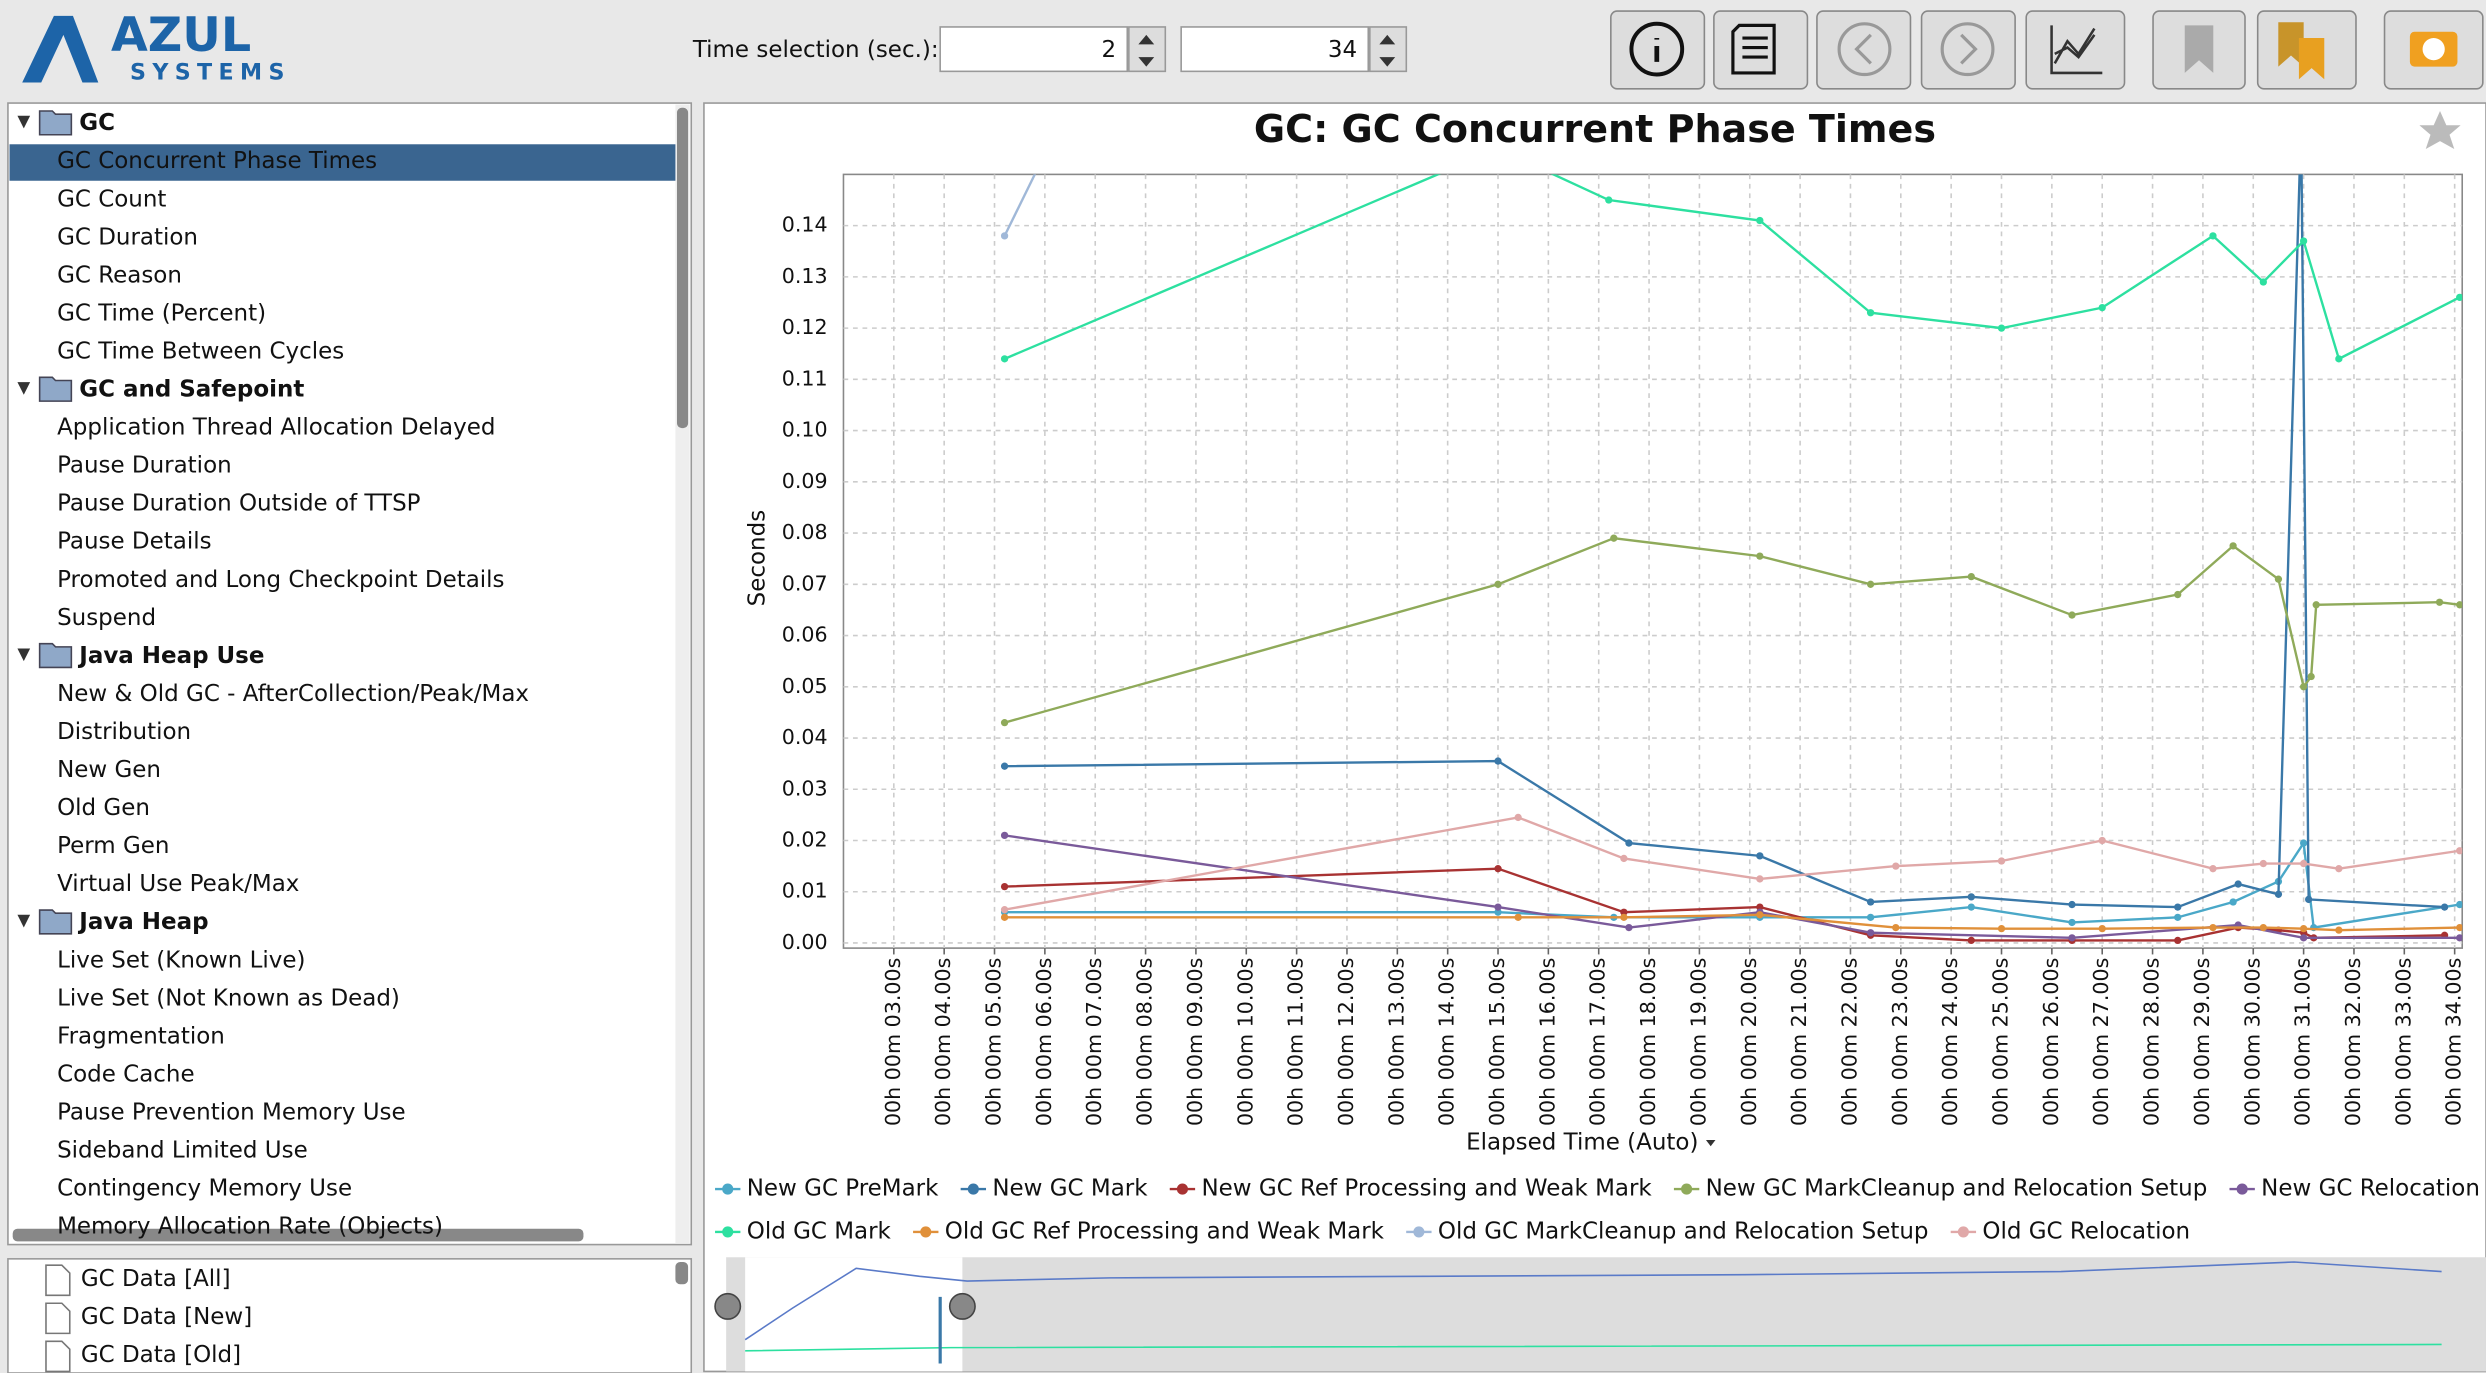 This screenshot has height=1373, width=2486. Describe the element at coordinates (1054, 1189) in the screenshot. I see `legend-item: New GC Mark` at that location.